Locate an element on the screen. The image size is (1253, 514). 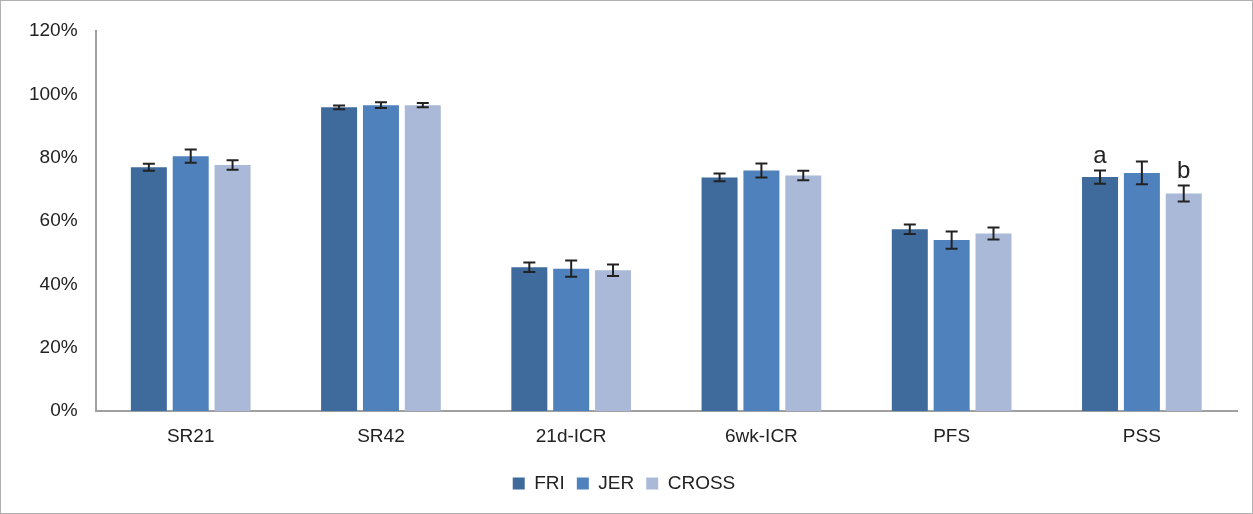
x-tick-label: PFS is located at coordinates (952, 435).